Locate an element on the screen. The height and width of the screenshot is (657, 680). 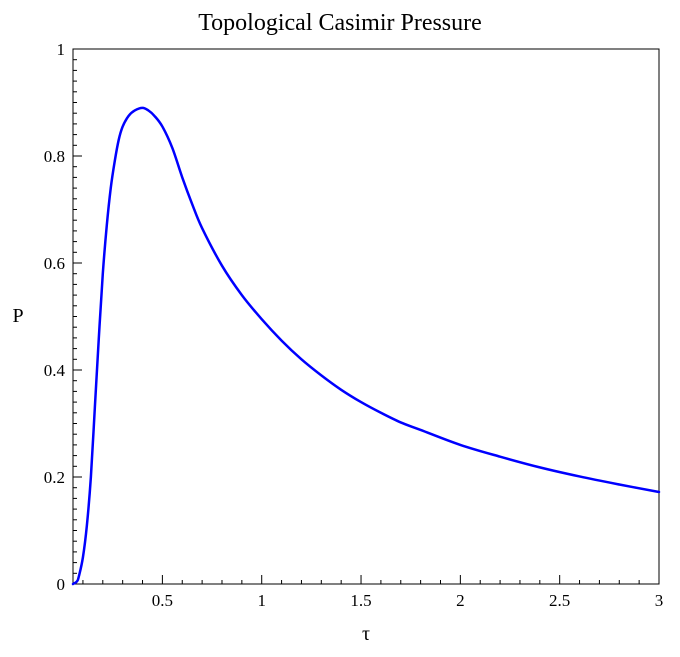
x-tick-label: 2.5 is located at coordinates (559, 600).